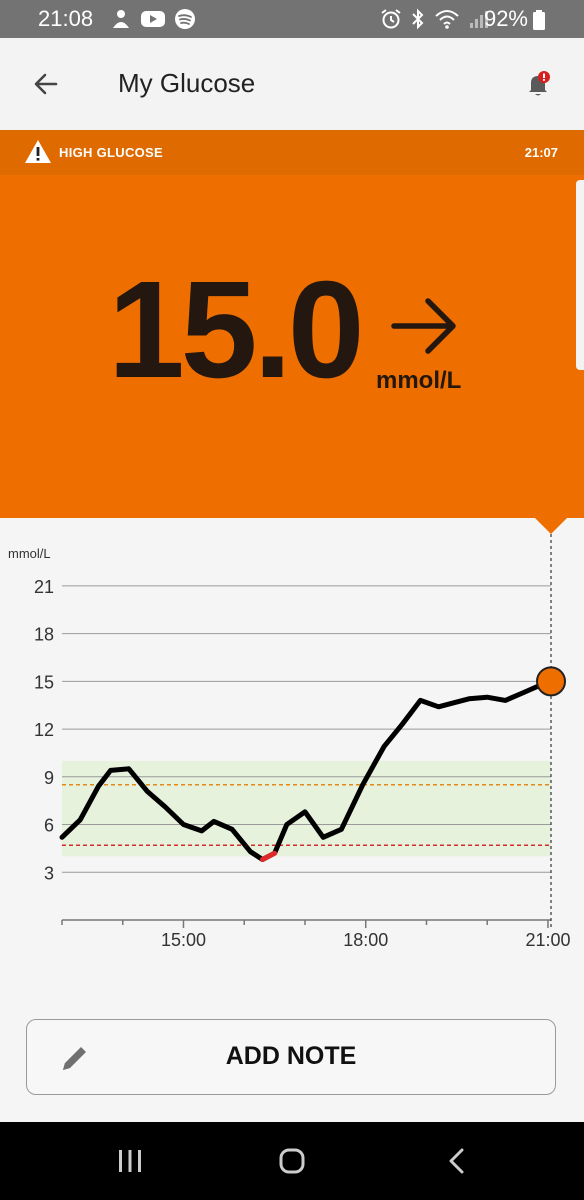  Describe the element at coordinates (185, 19) in the screenshot. I see `spotify-icon` at that location.